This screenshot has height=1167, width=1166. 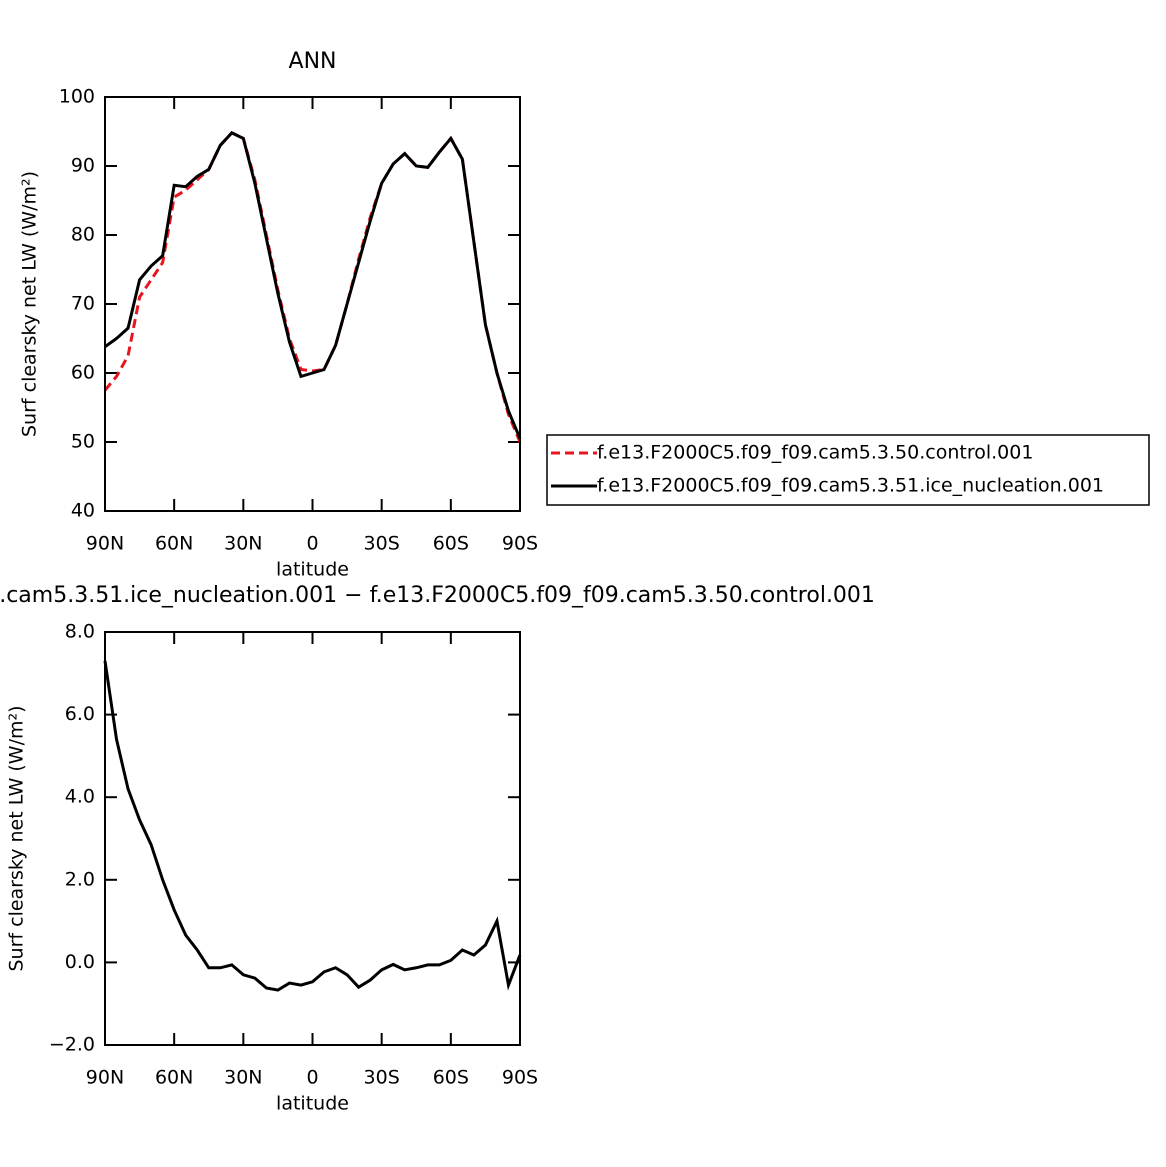 I want to click on y-tick-label: 70, so click(x=83, y=304).